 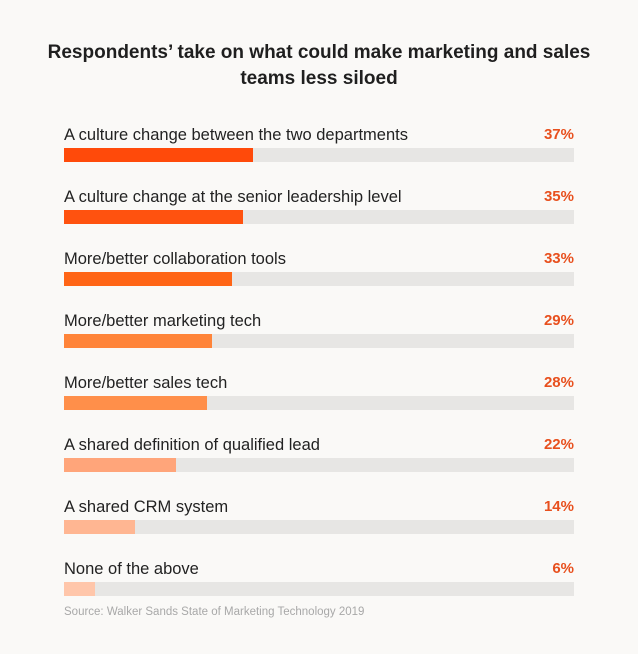 I want to click on bar-row: More/better sales tech 28%, so click(x=319, y=403).